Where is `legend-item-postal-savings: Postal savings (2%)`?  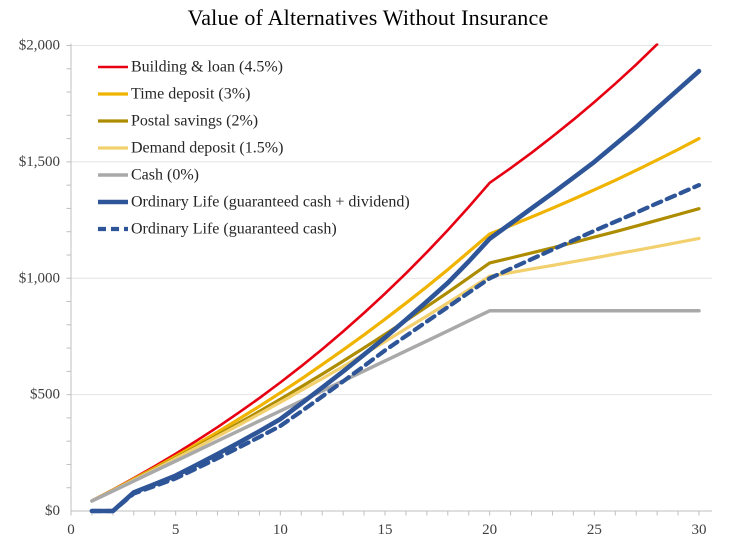
legend-item-postal-savings: Postal savings (2%) is located at coordinates (178, 121).